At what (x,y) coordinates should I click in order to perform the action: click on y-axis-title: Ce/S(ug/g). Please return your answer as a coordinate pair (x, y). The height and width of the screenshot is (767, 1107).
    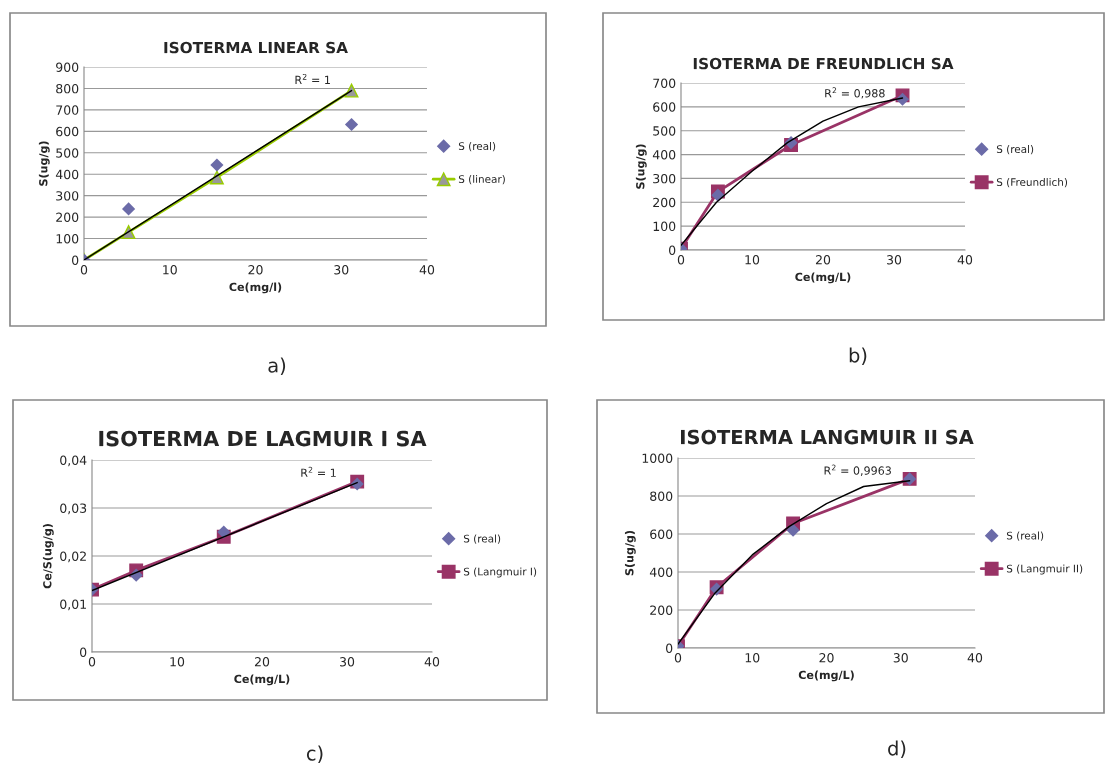
    Looking at the image, I should click on (48, 556).